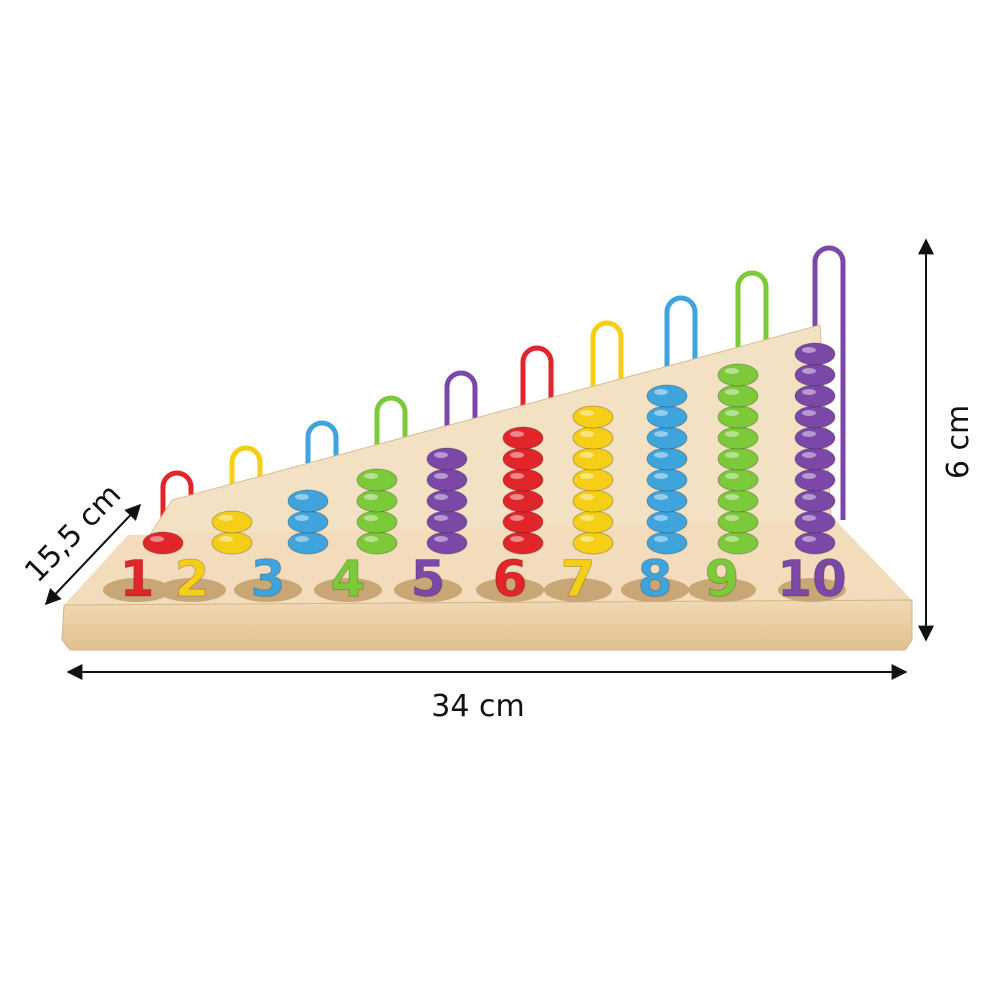  I want to click on width-label: 34 cm, so click(477, 706).